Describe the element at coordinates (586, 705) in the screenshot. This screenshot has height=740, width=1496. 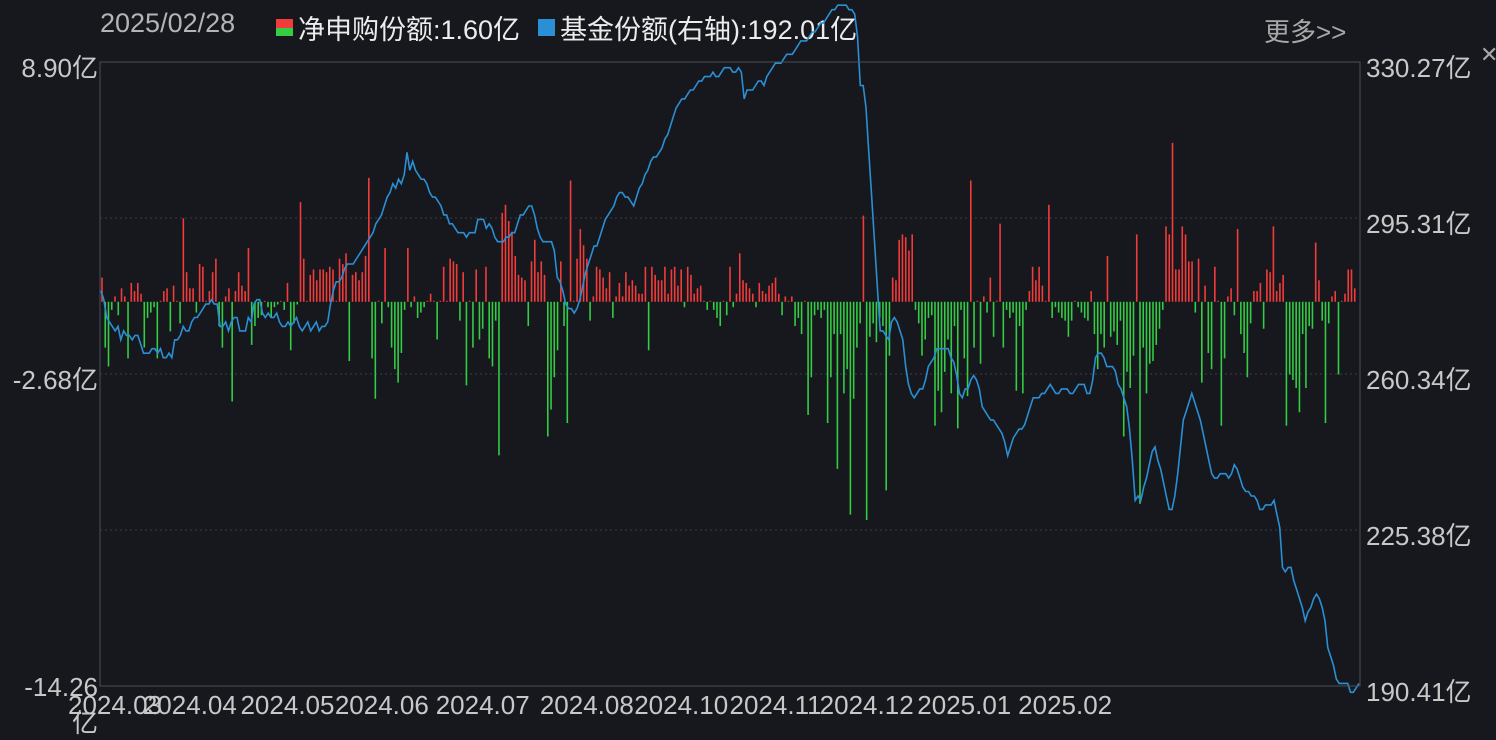
I see `x-axis-tick: 2024.08` at that location.